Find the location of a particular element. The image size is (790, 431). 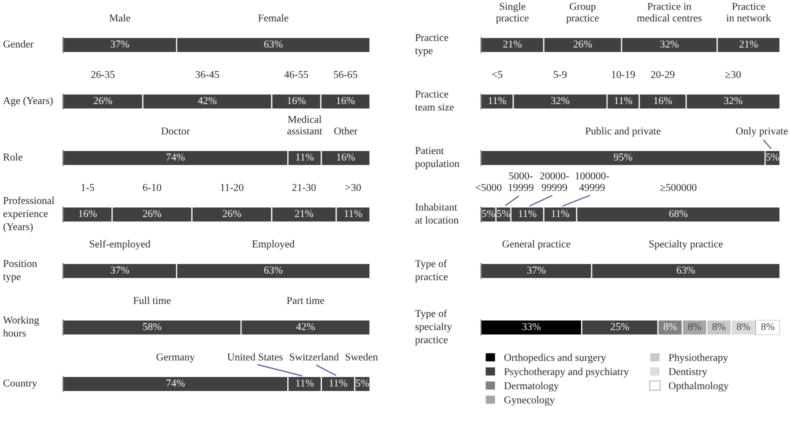

legend-label: Dentistry is located at coordinates (688, 373).